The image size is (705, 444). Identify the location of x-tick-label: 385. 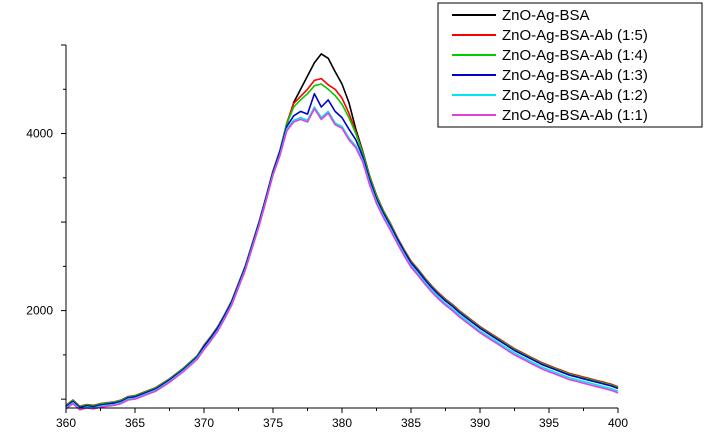
(411, 423).